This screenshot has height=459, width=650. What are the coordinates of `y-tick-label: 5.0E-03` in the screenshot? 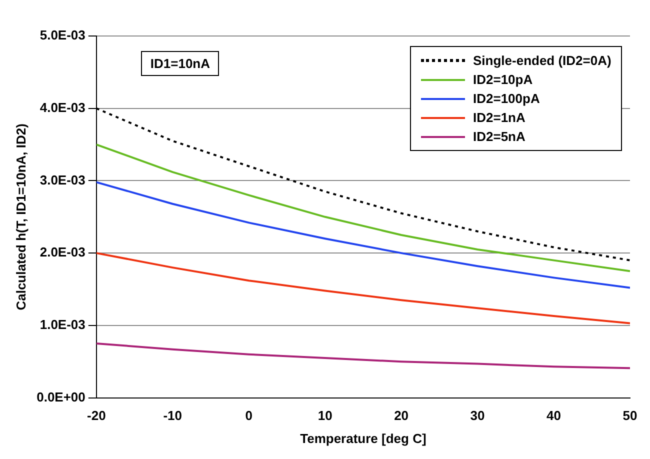 It's located at (63, 35).